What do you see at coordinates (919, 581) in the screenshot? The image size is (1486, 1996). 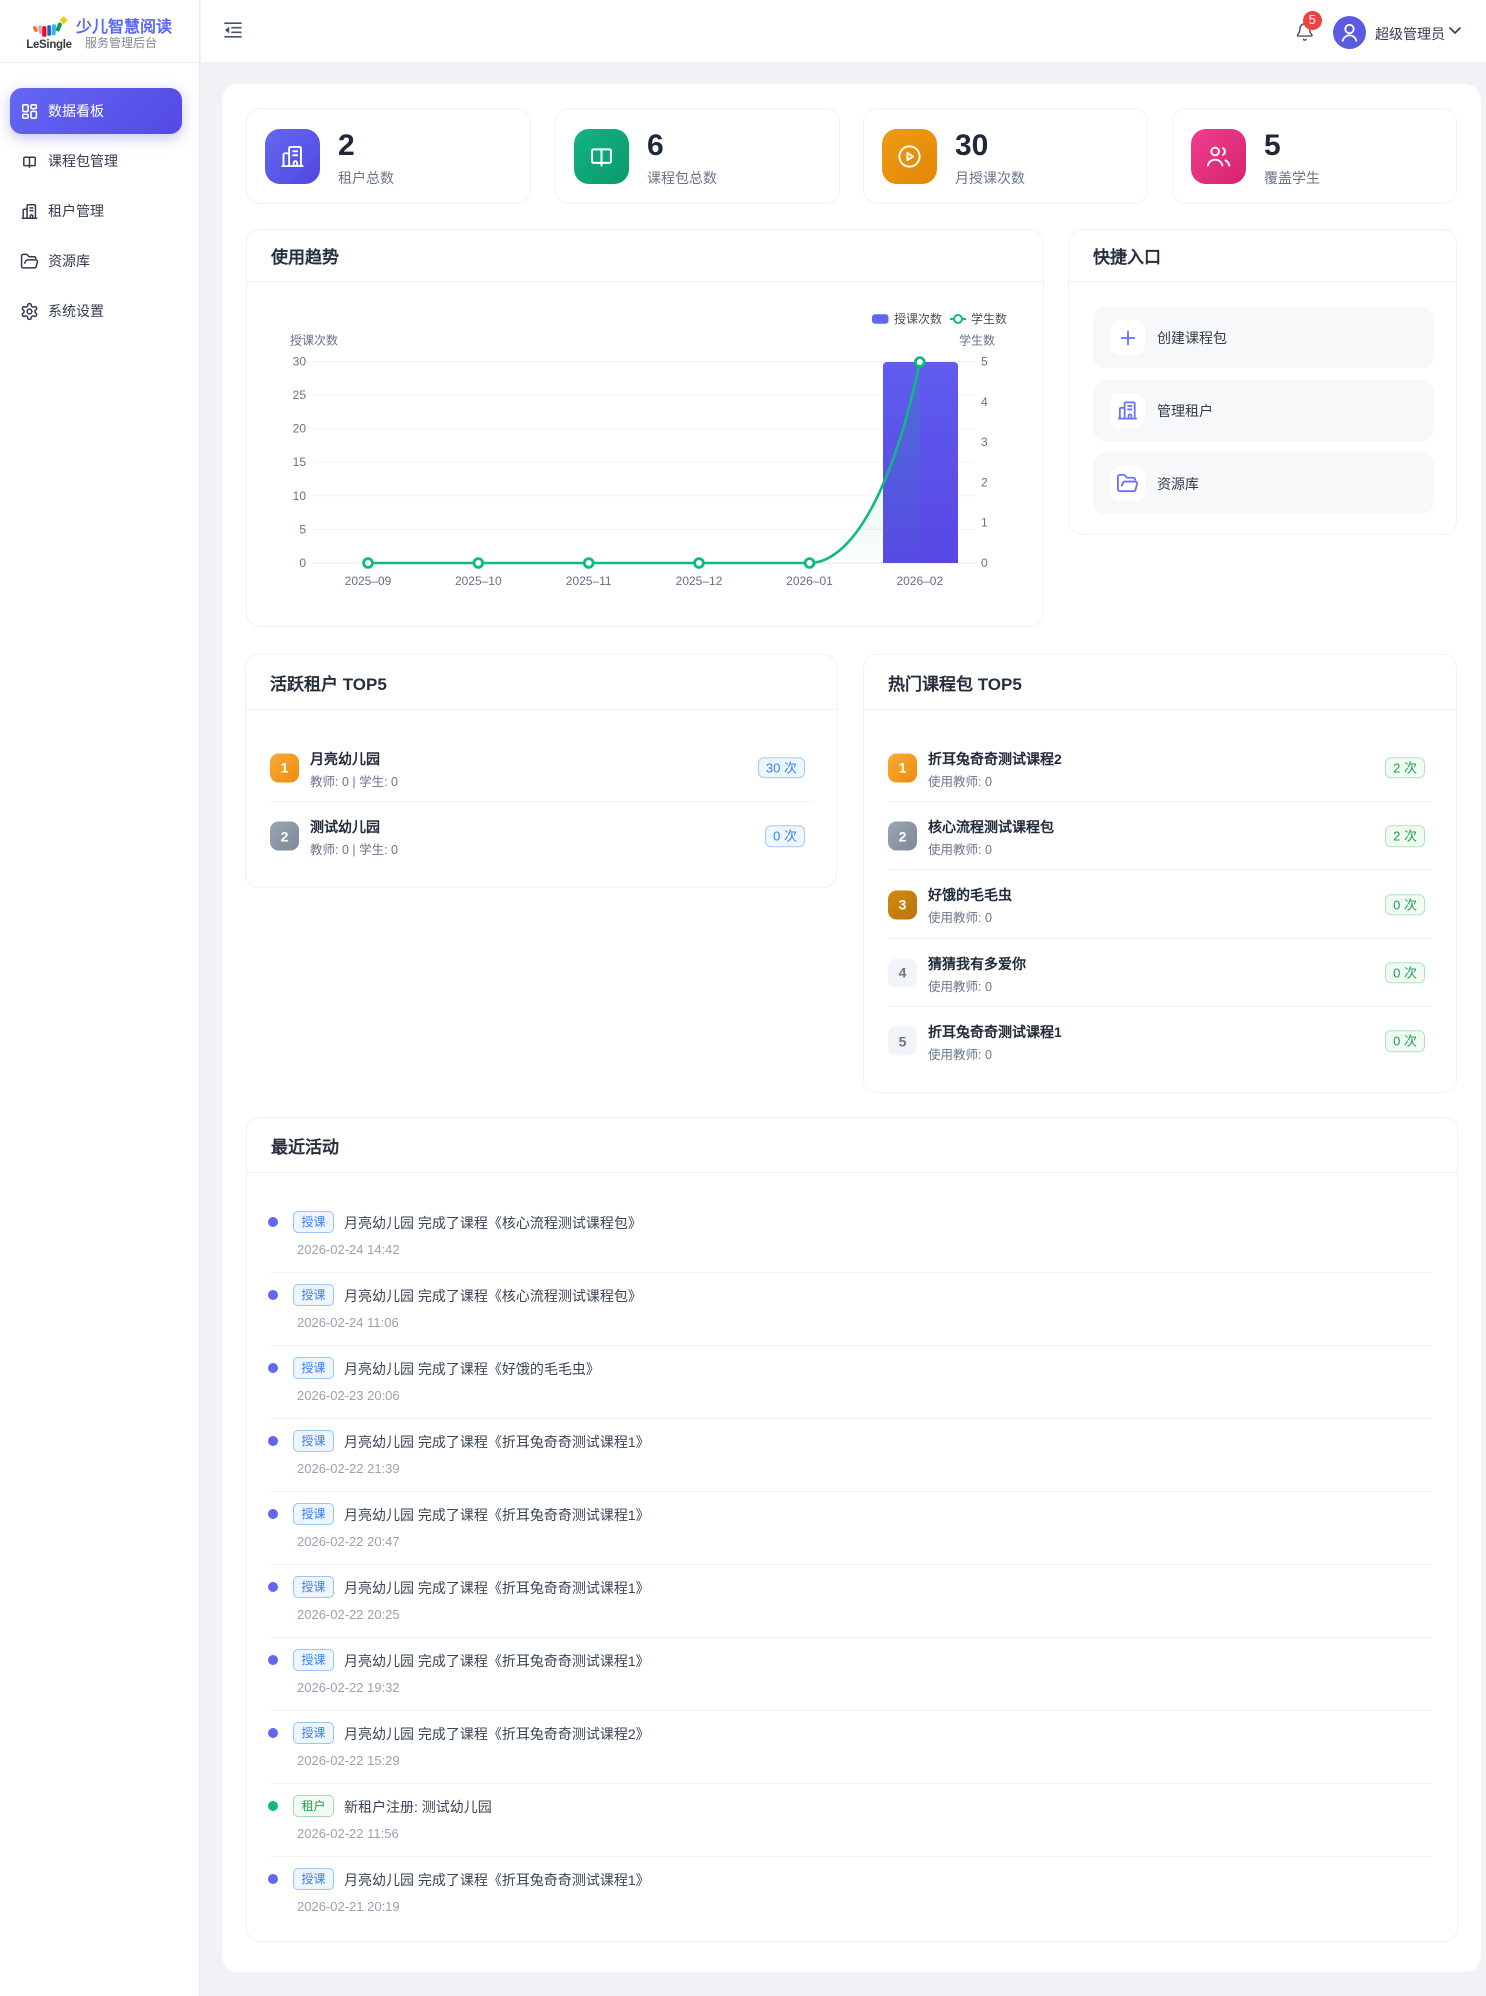 I see `svg-text: 2026–02` at bounding box center [919, 581].